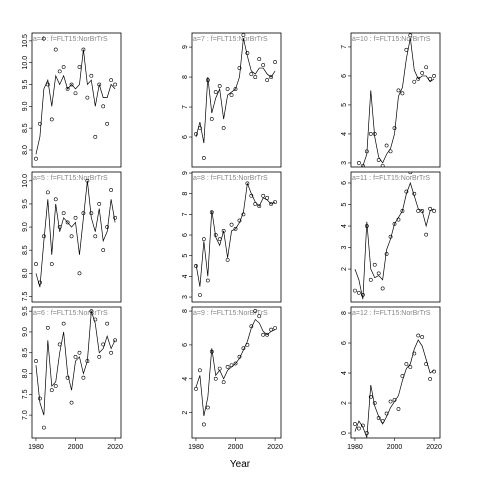  What do you see at coordinates (230, 313) in the screenshot?
I see `panel-title: a=9 : f=FLT15:NorBrTrS` at bounding box center [230, 313].